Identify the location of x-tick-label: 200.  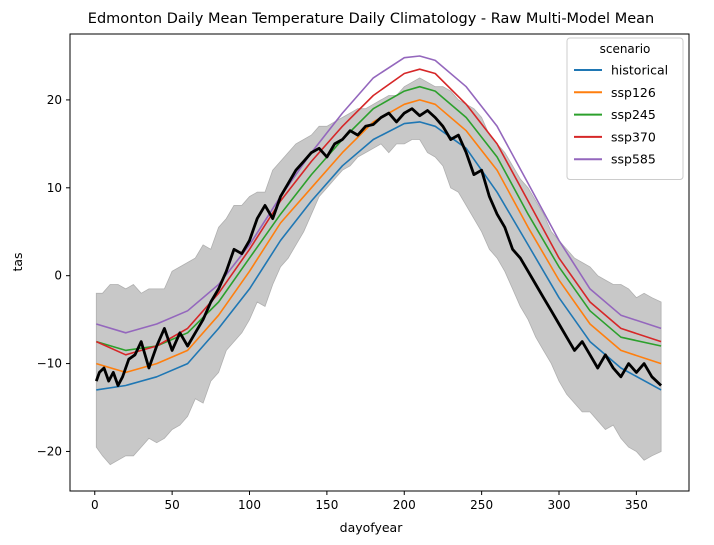
(404, 505).